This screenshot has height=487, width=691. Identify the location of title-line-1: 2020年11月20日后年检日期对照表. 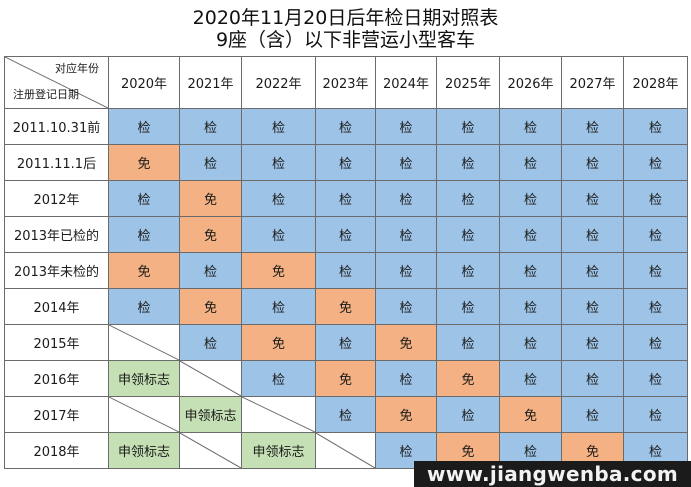
(345, 18).